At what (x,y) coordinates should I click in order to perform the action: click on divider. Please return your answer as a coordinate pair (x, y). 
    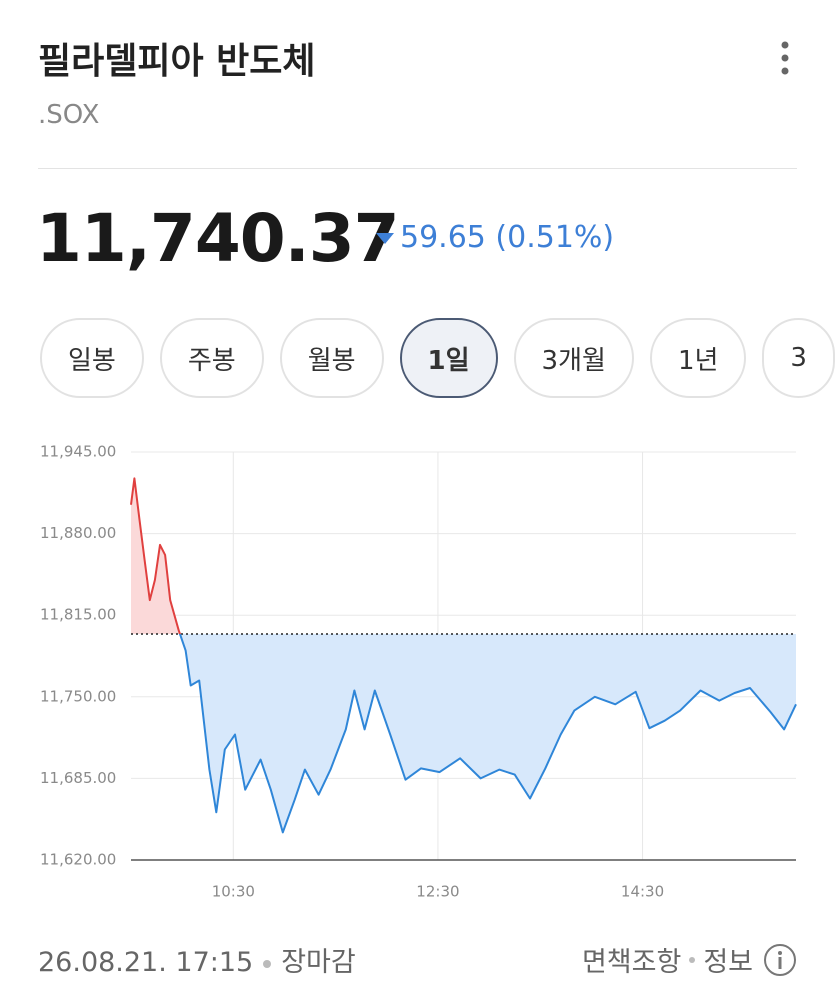
    Looking at the image, I should click on (417, 168).